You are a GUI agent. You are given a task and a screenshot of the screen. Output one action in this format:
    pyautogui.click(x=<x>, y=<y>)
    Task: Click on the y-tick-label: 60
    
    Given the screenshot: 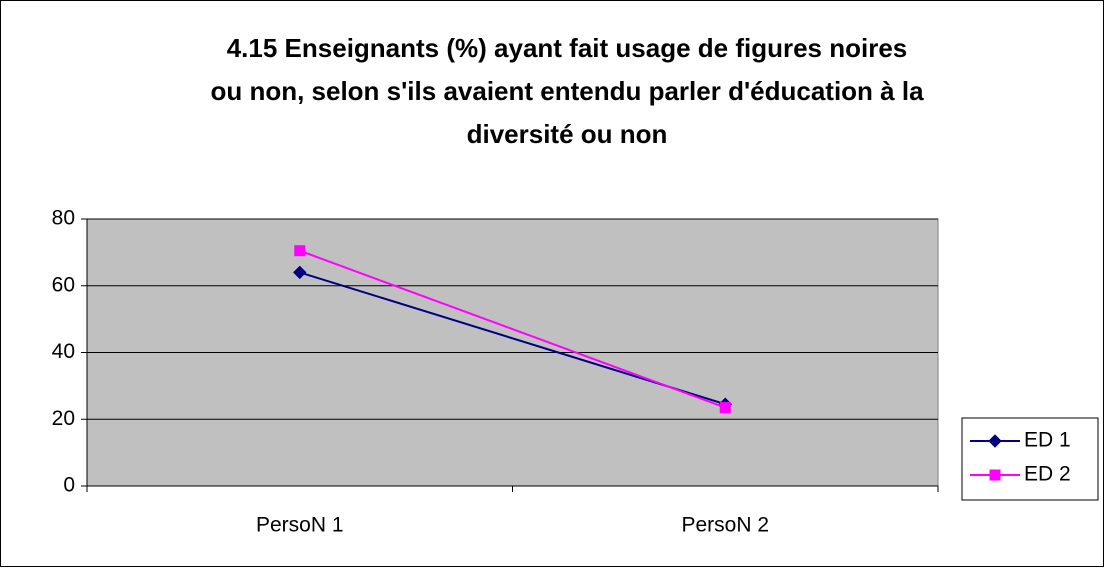 What is the action you would take?
    pyautogui.click(x=63, y=284)
    